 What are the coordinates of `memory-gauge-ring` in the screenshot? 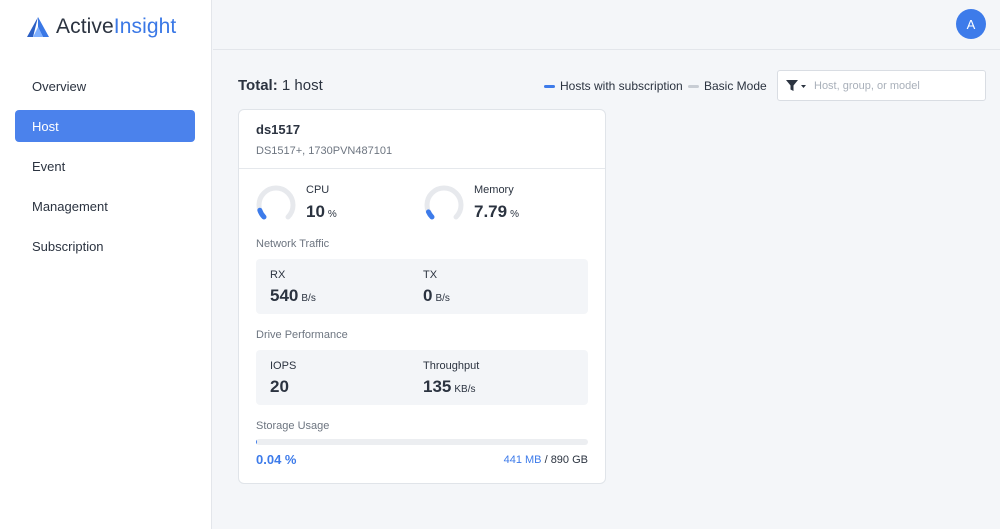 It's located at (444, 202).